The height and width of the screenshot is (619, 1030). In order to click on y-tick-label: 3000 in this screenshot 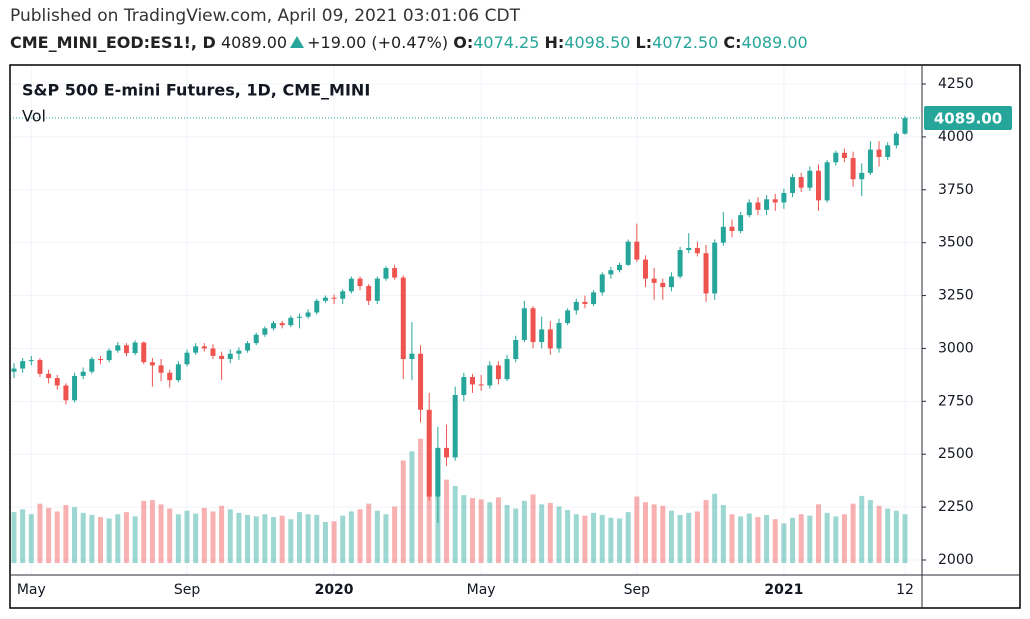, I will do `click(956, 348)`.